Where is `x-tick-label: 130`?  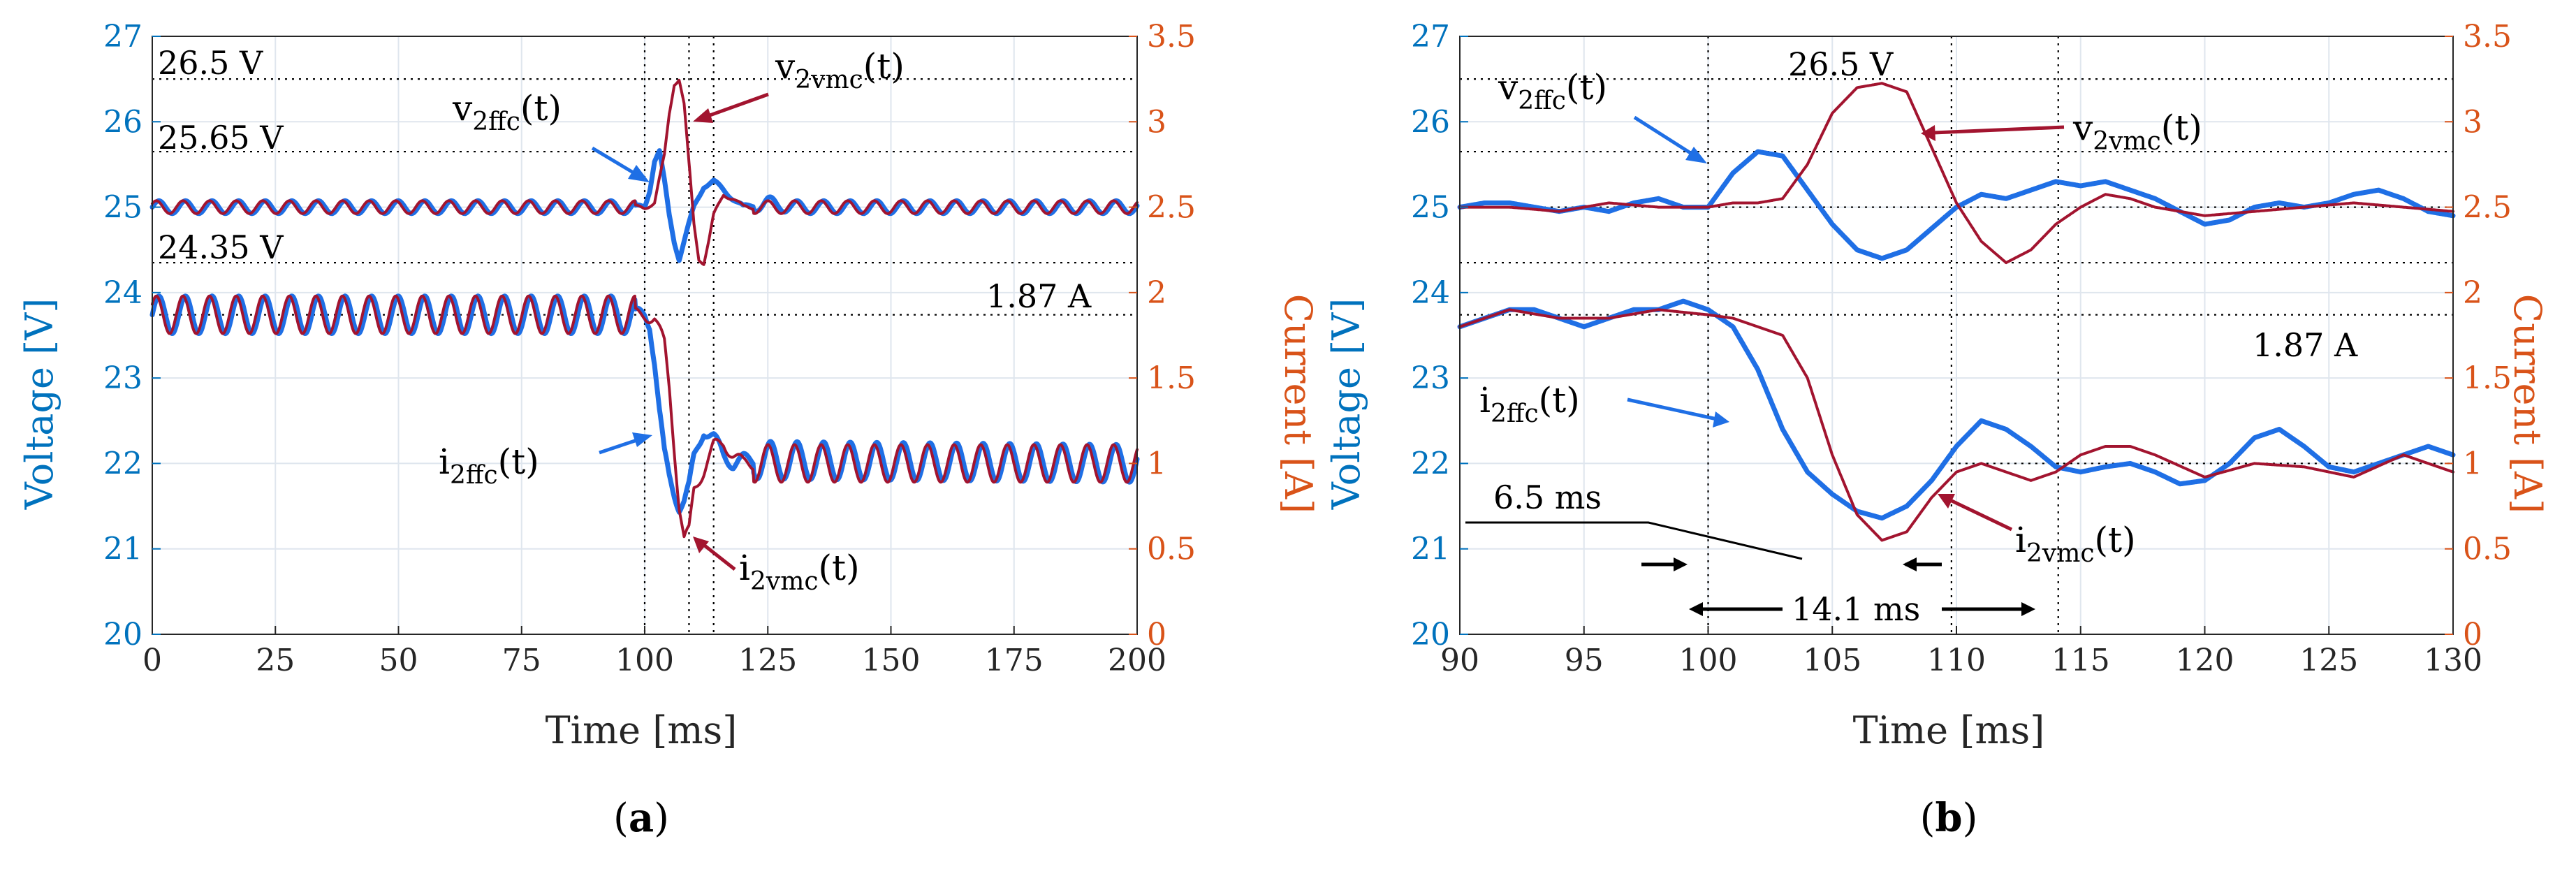
x-tick-label: 130 is located at coordinates (2453, 660).